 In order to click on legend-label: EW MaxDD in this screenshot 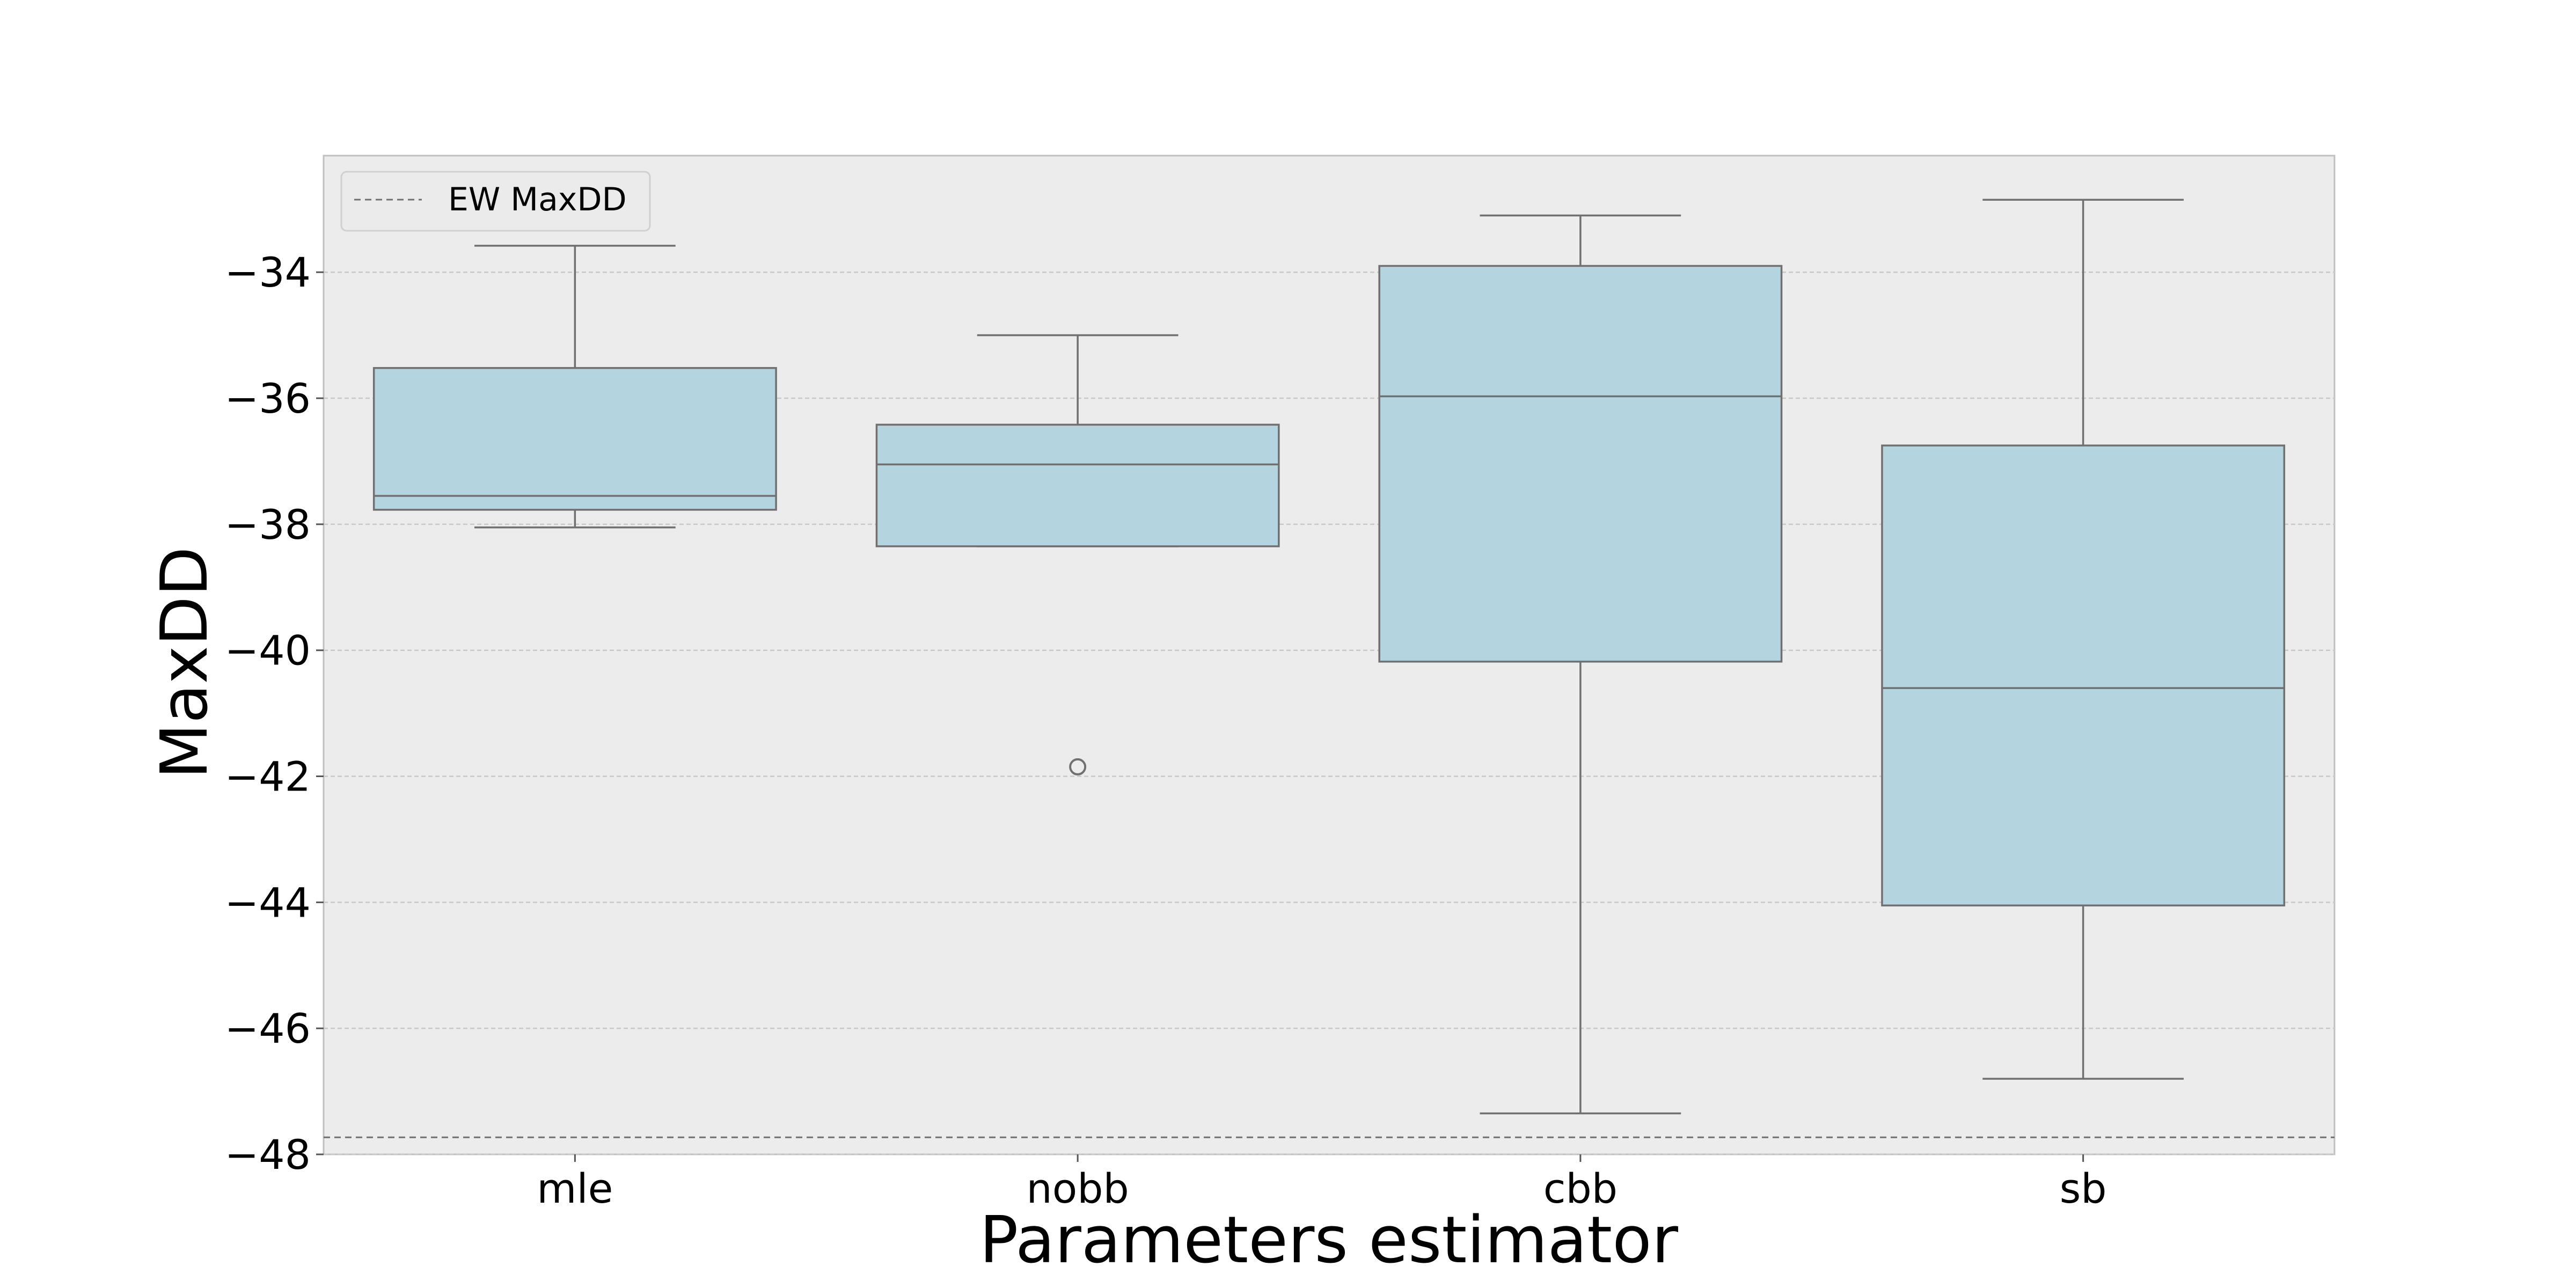, I will do `click(537, 199)`.